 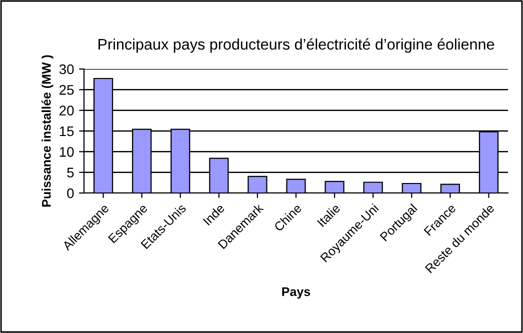 What do you see at coordinates (296, 293) in the screenshot?
I see `x-axis-title: Pays` at bounding box center [296, 293].